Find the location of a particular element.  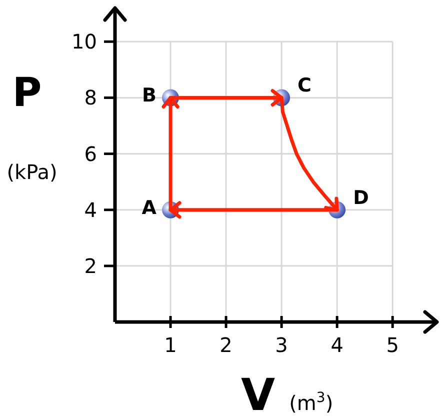

x-tick-label: 1 is located at coordinates (170, 345).